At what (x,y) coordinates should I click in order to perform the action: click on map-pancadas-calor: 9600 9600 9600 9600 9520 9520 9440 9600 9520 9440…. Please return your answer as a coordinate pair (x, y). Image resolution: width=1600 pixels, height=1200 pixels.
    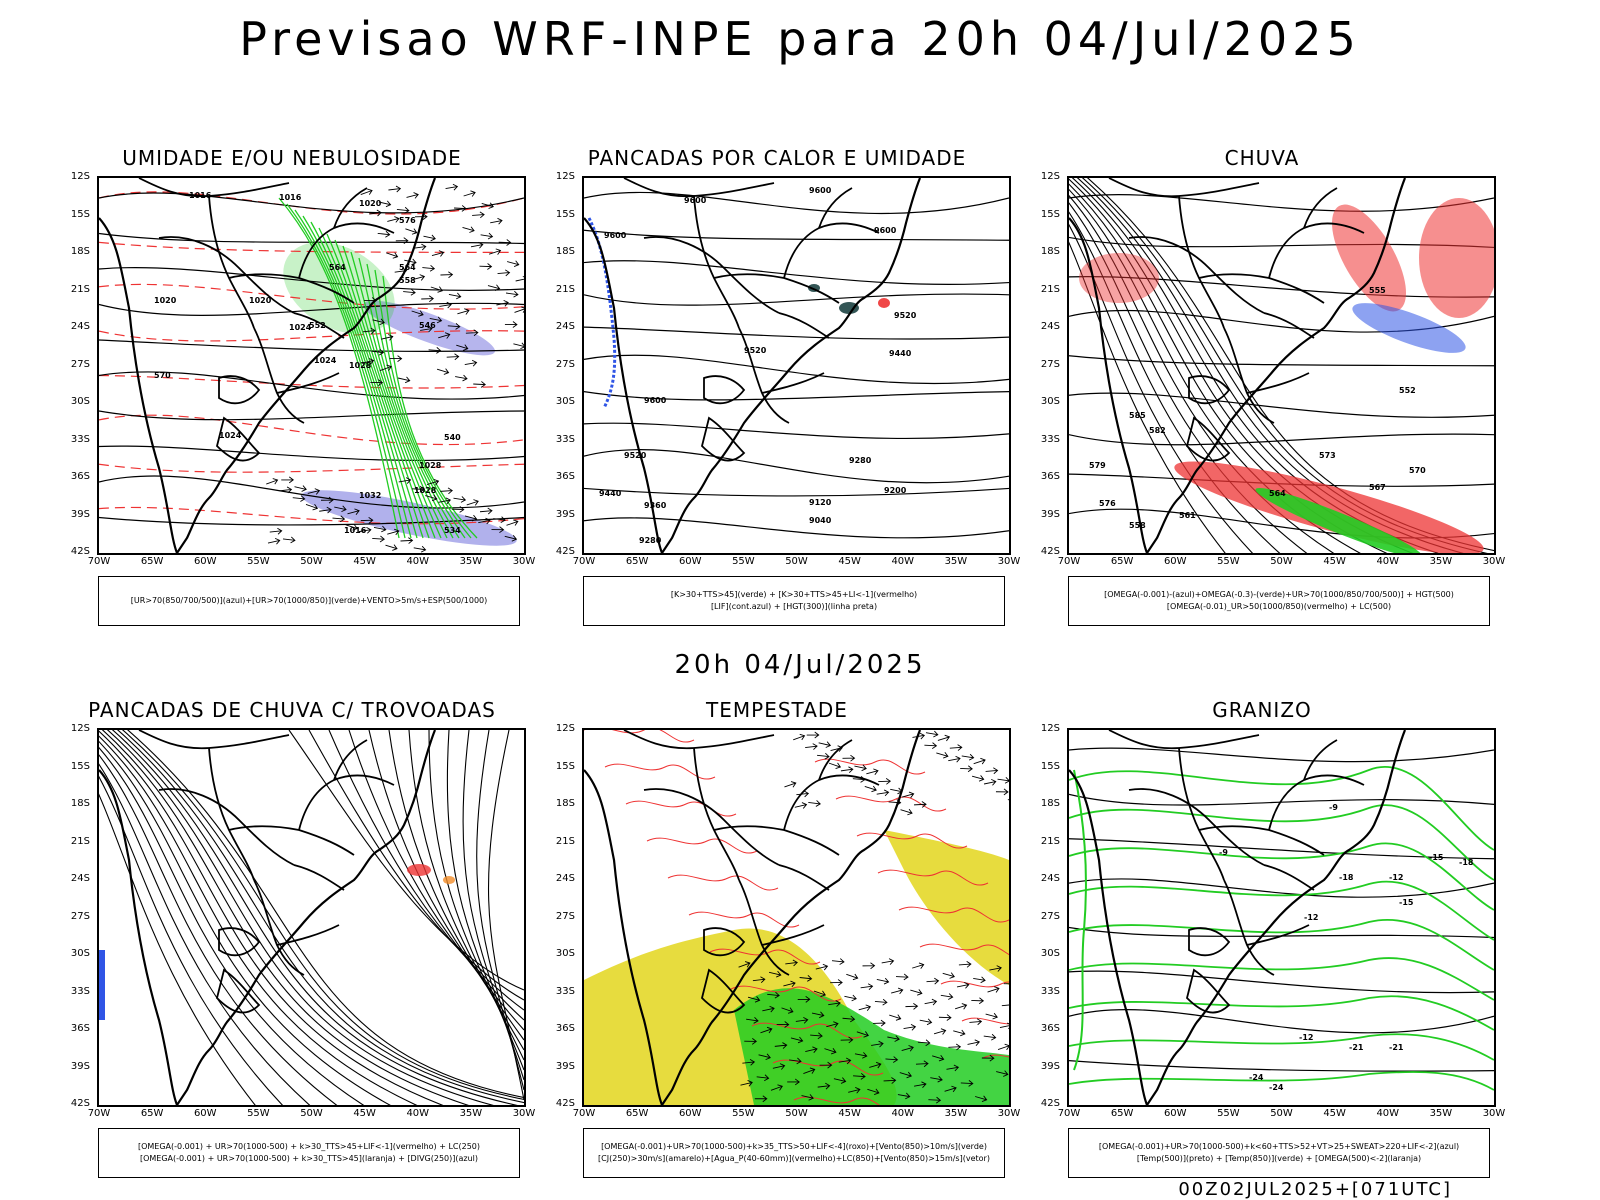
    Looking at the image, I should click on (796, 365).